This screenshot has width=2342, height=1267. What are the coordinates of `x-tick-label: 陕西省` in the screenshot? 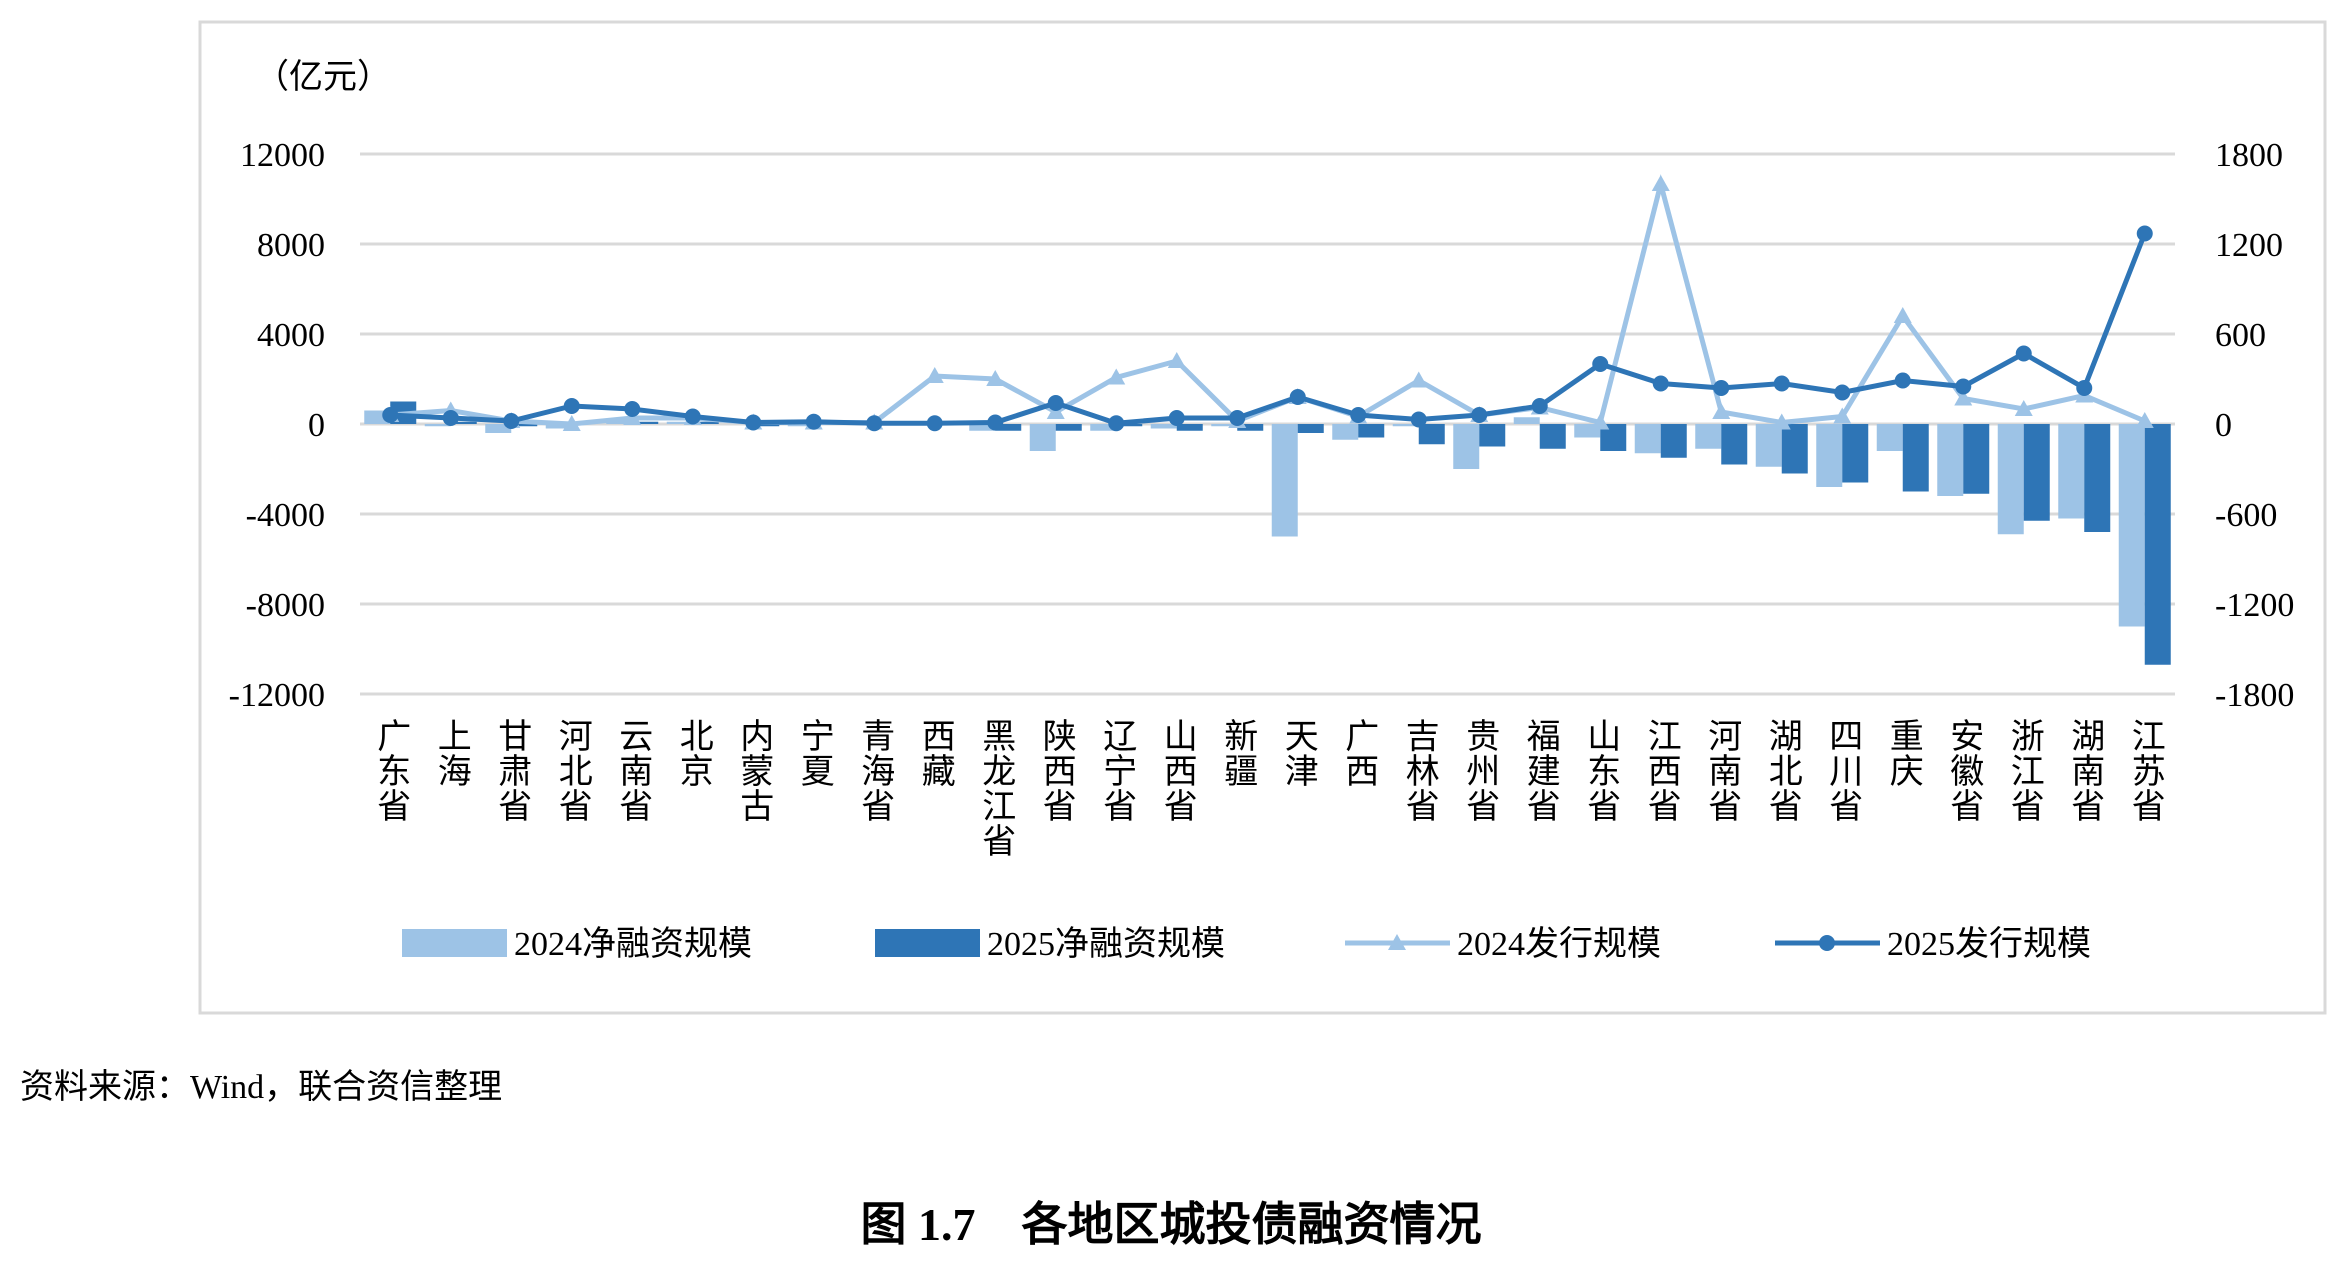 It's located at (1056, 770).